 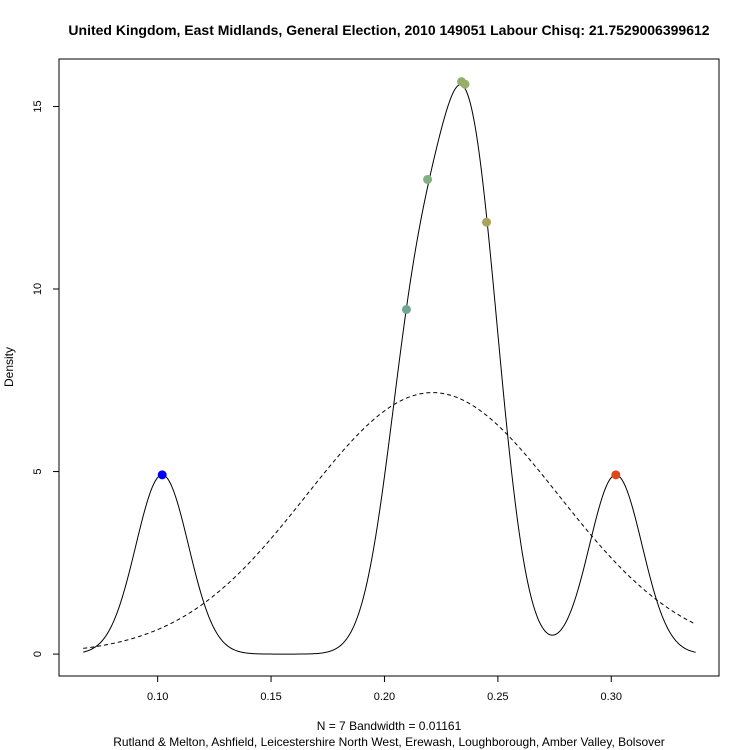 What do you see at coordinates (384, 697) in the screenshot?
I see `x-tick-label: 0.20` at bounding box center [384, 697].